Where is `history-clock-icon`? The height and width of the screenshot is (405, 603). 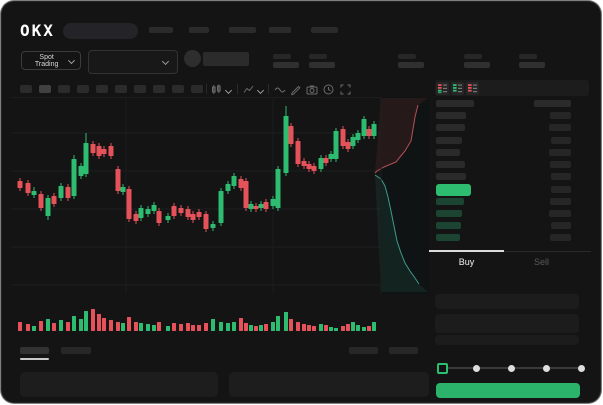 history-clock-icon is located at coordinates (328, 89).